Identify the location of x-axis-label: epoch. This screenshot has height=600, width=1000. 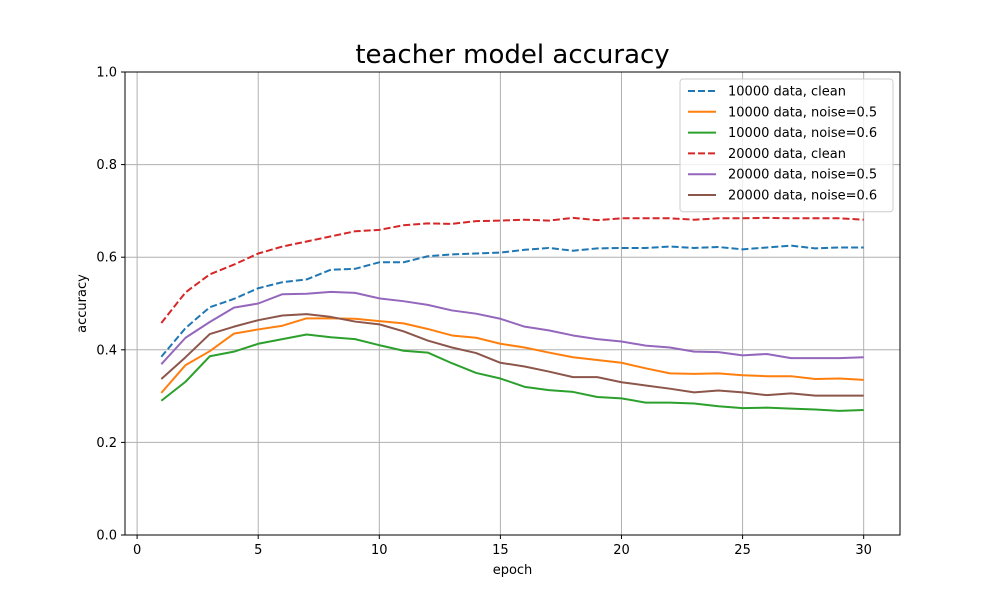
(513, 570).